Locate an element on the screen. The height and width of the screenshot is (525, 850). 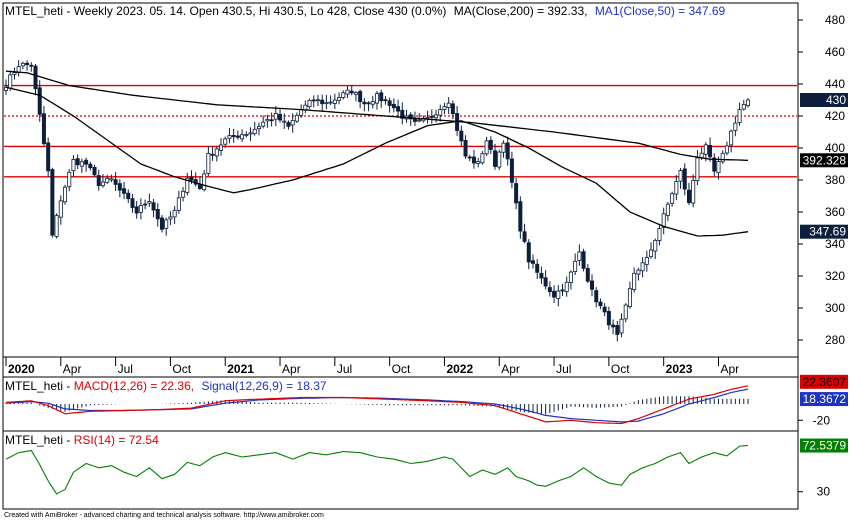
macd-y-tick-label: -20 is located at coordinates (822, 420).